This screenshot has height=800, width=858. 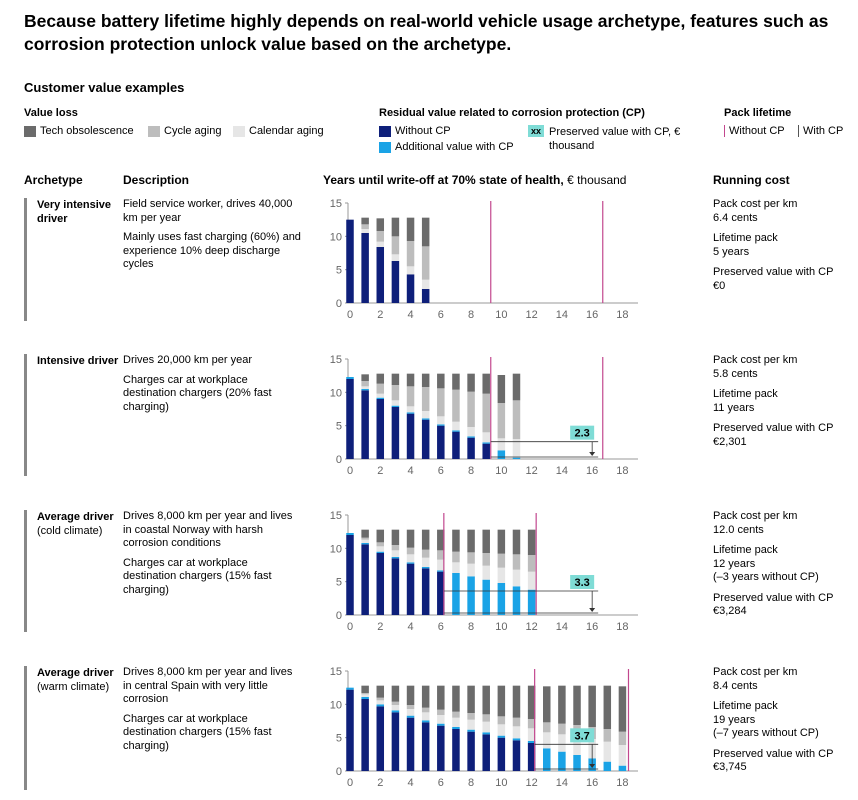 What do you see at coordinates (154, 131) in the screenshot?
I see `legend-cycle-swatch` at bounding box center [154, 131].